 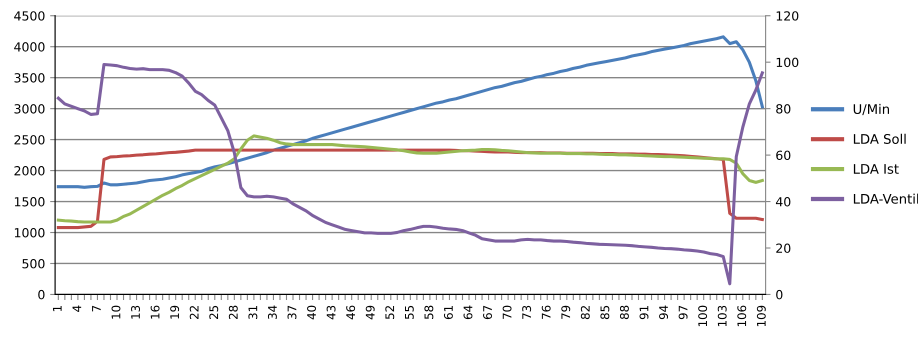 I want to click on x-tick-label: 76, so click(x=546, y=312).